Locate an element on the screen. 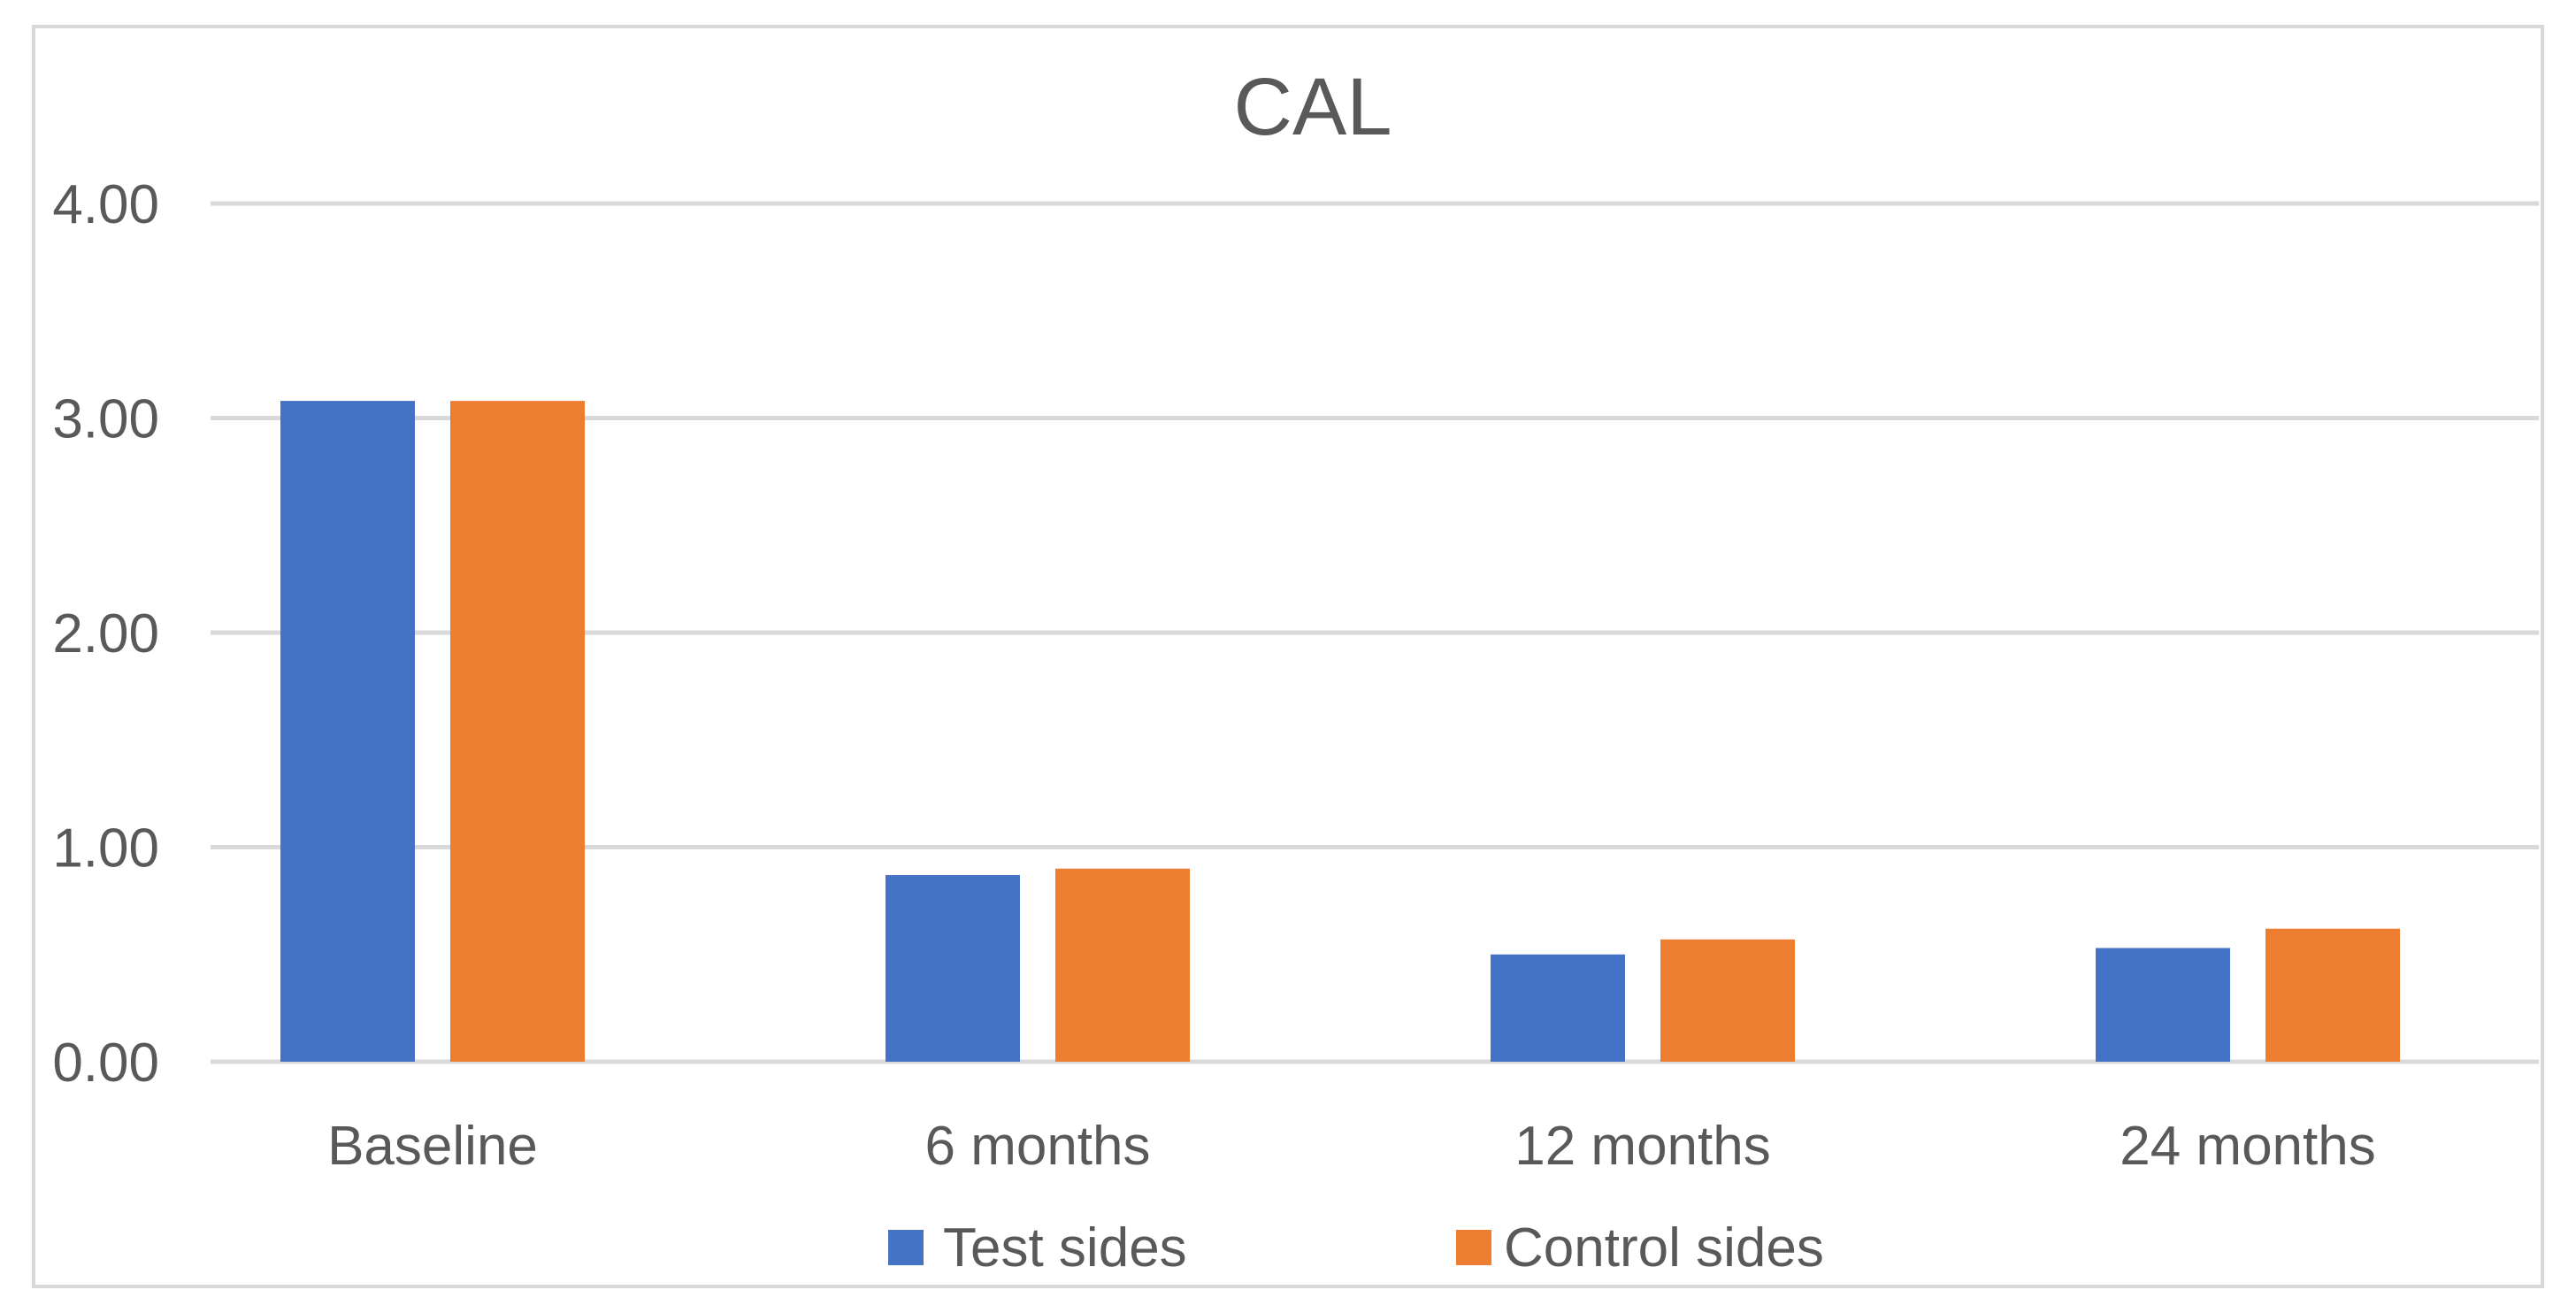 The width and height of the screenshot is (2576, 1313). x-category-label: Baseline is located at coordinates (432, 1147).